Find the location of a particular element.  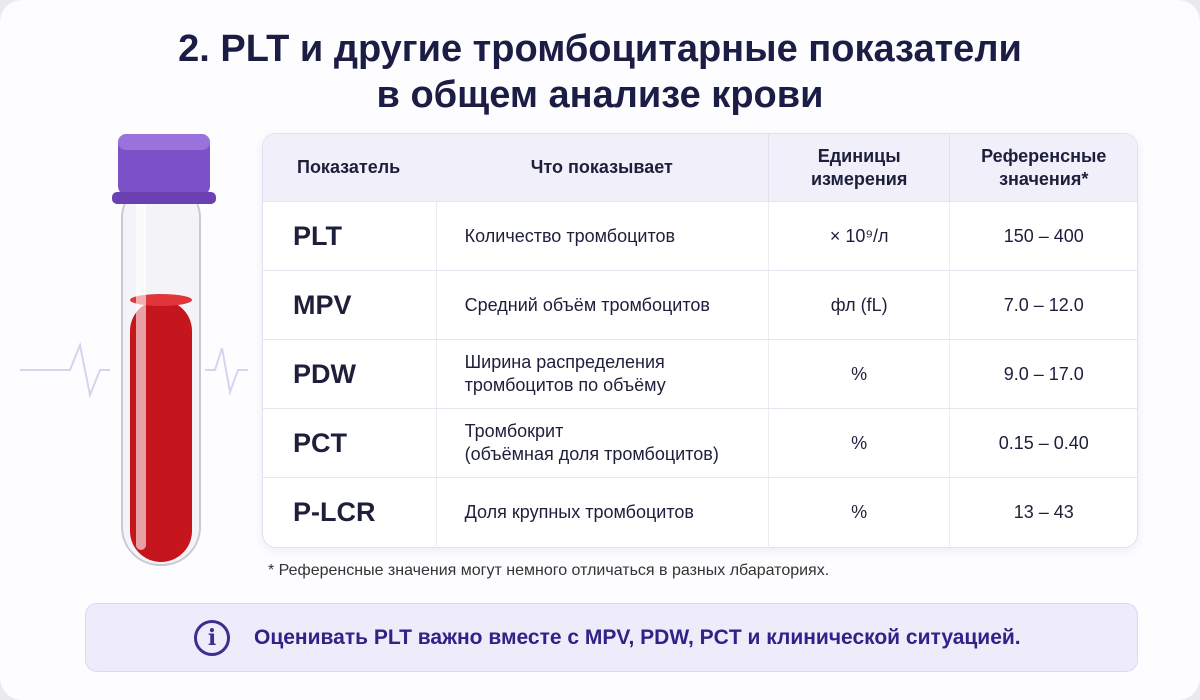

cell-line: 13 – 43 is located at coordinates (1043, 511).